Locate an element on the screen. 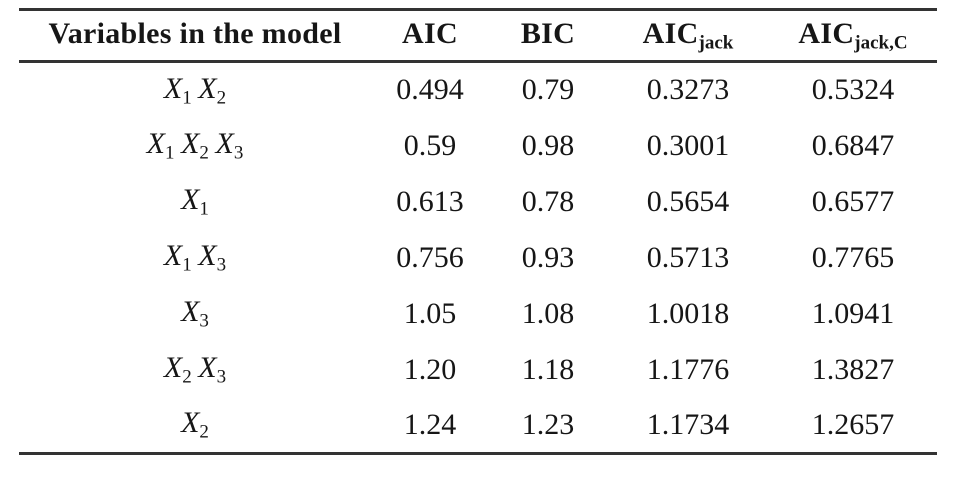 The image size is (956, 491). value-cell: 0.3001 is located at coordinates (688, 145).